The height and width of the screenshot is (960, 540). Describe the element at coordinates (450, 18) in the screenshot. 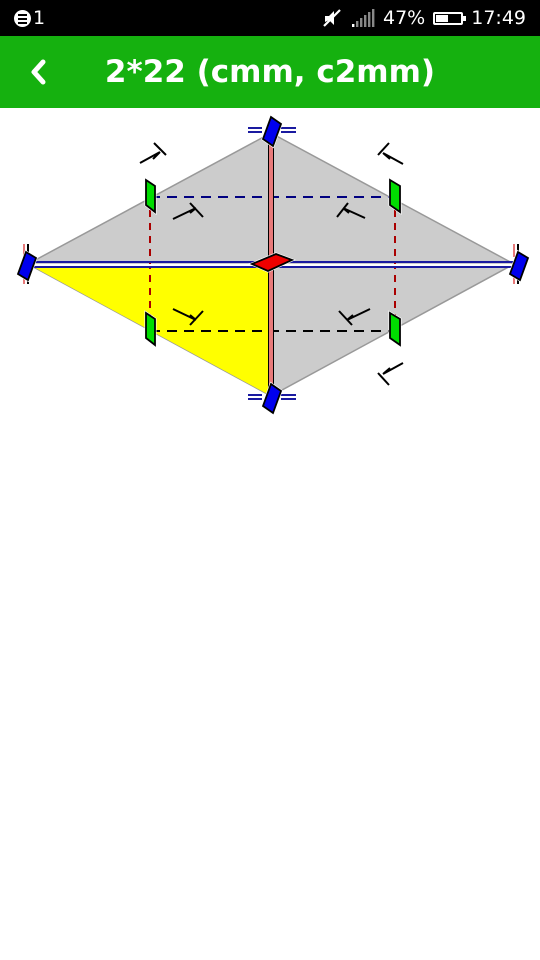

I see `battery-icon` at that location.